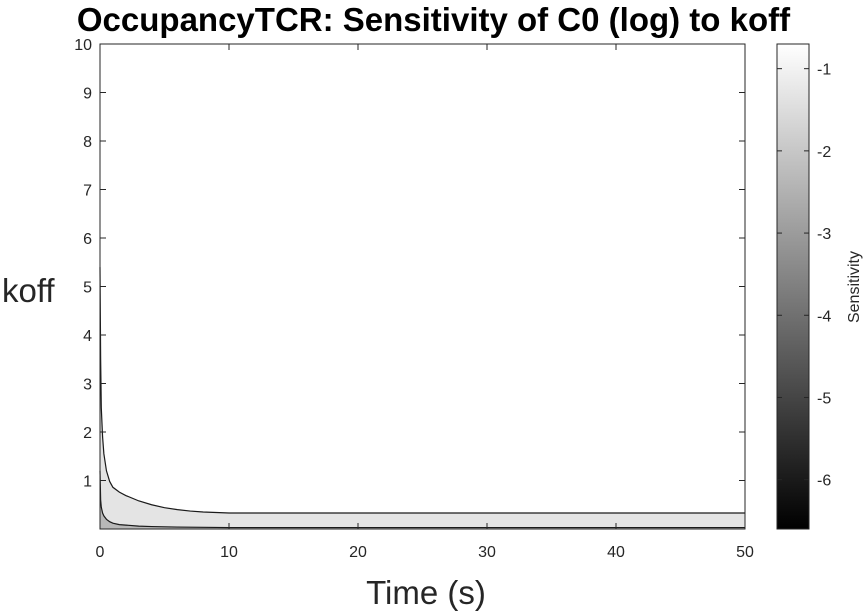  Describe the element at coordinates (824, 152) in the screenshot. I see `colorbar-tick-label: -2` at that location.